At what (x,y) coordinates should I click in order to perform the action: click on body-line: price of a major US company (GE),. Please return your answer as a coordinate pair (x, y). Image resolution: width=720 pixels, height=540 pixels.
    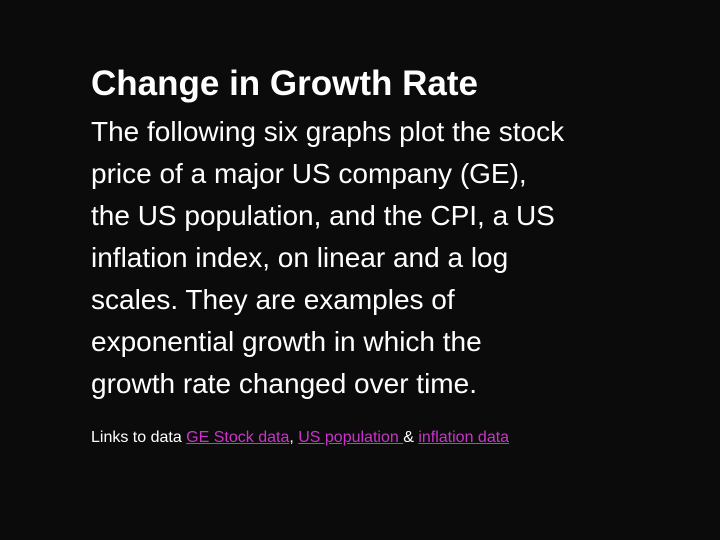
    Looking at the image, I should click on (309, 173).